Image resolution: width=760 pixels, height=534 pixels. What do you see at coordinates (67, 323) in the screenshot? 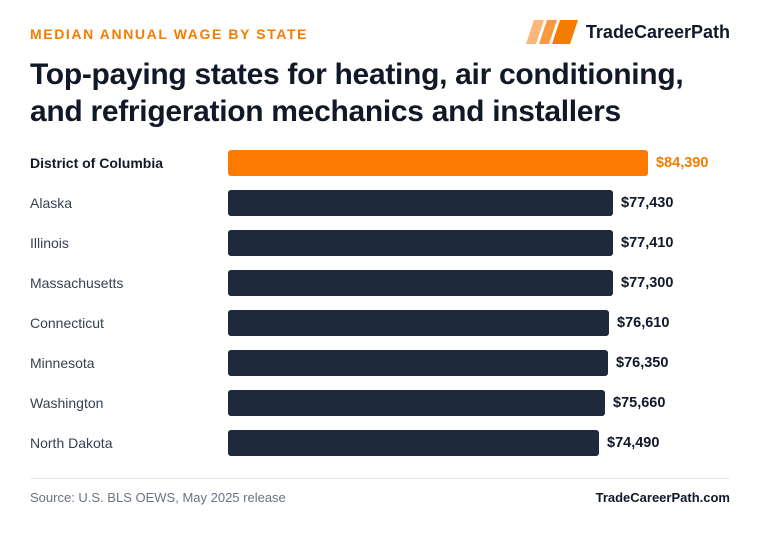
I see `category-label: Connecticut` at bounding box center [67, 323].